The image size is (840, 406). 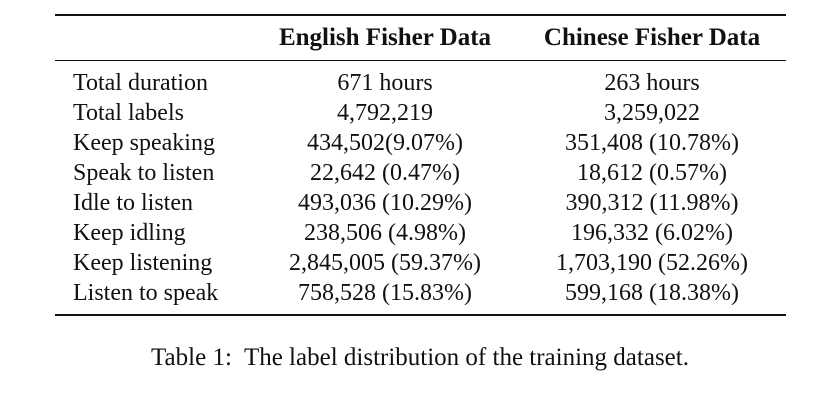 I want to click on english-value: 434,502(9.07%), so click(x=385, y=143).